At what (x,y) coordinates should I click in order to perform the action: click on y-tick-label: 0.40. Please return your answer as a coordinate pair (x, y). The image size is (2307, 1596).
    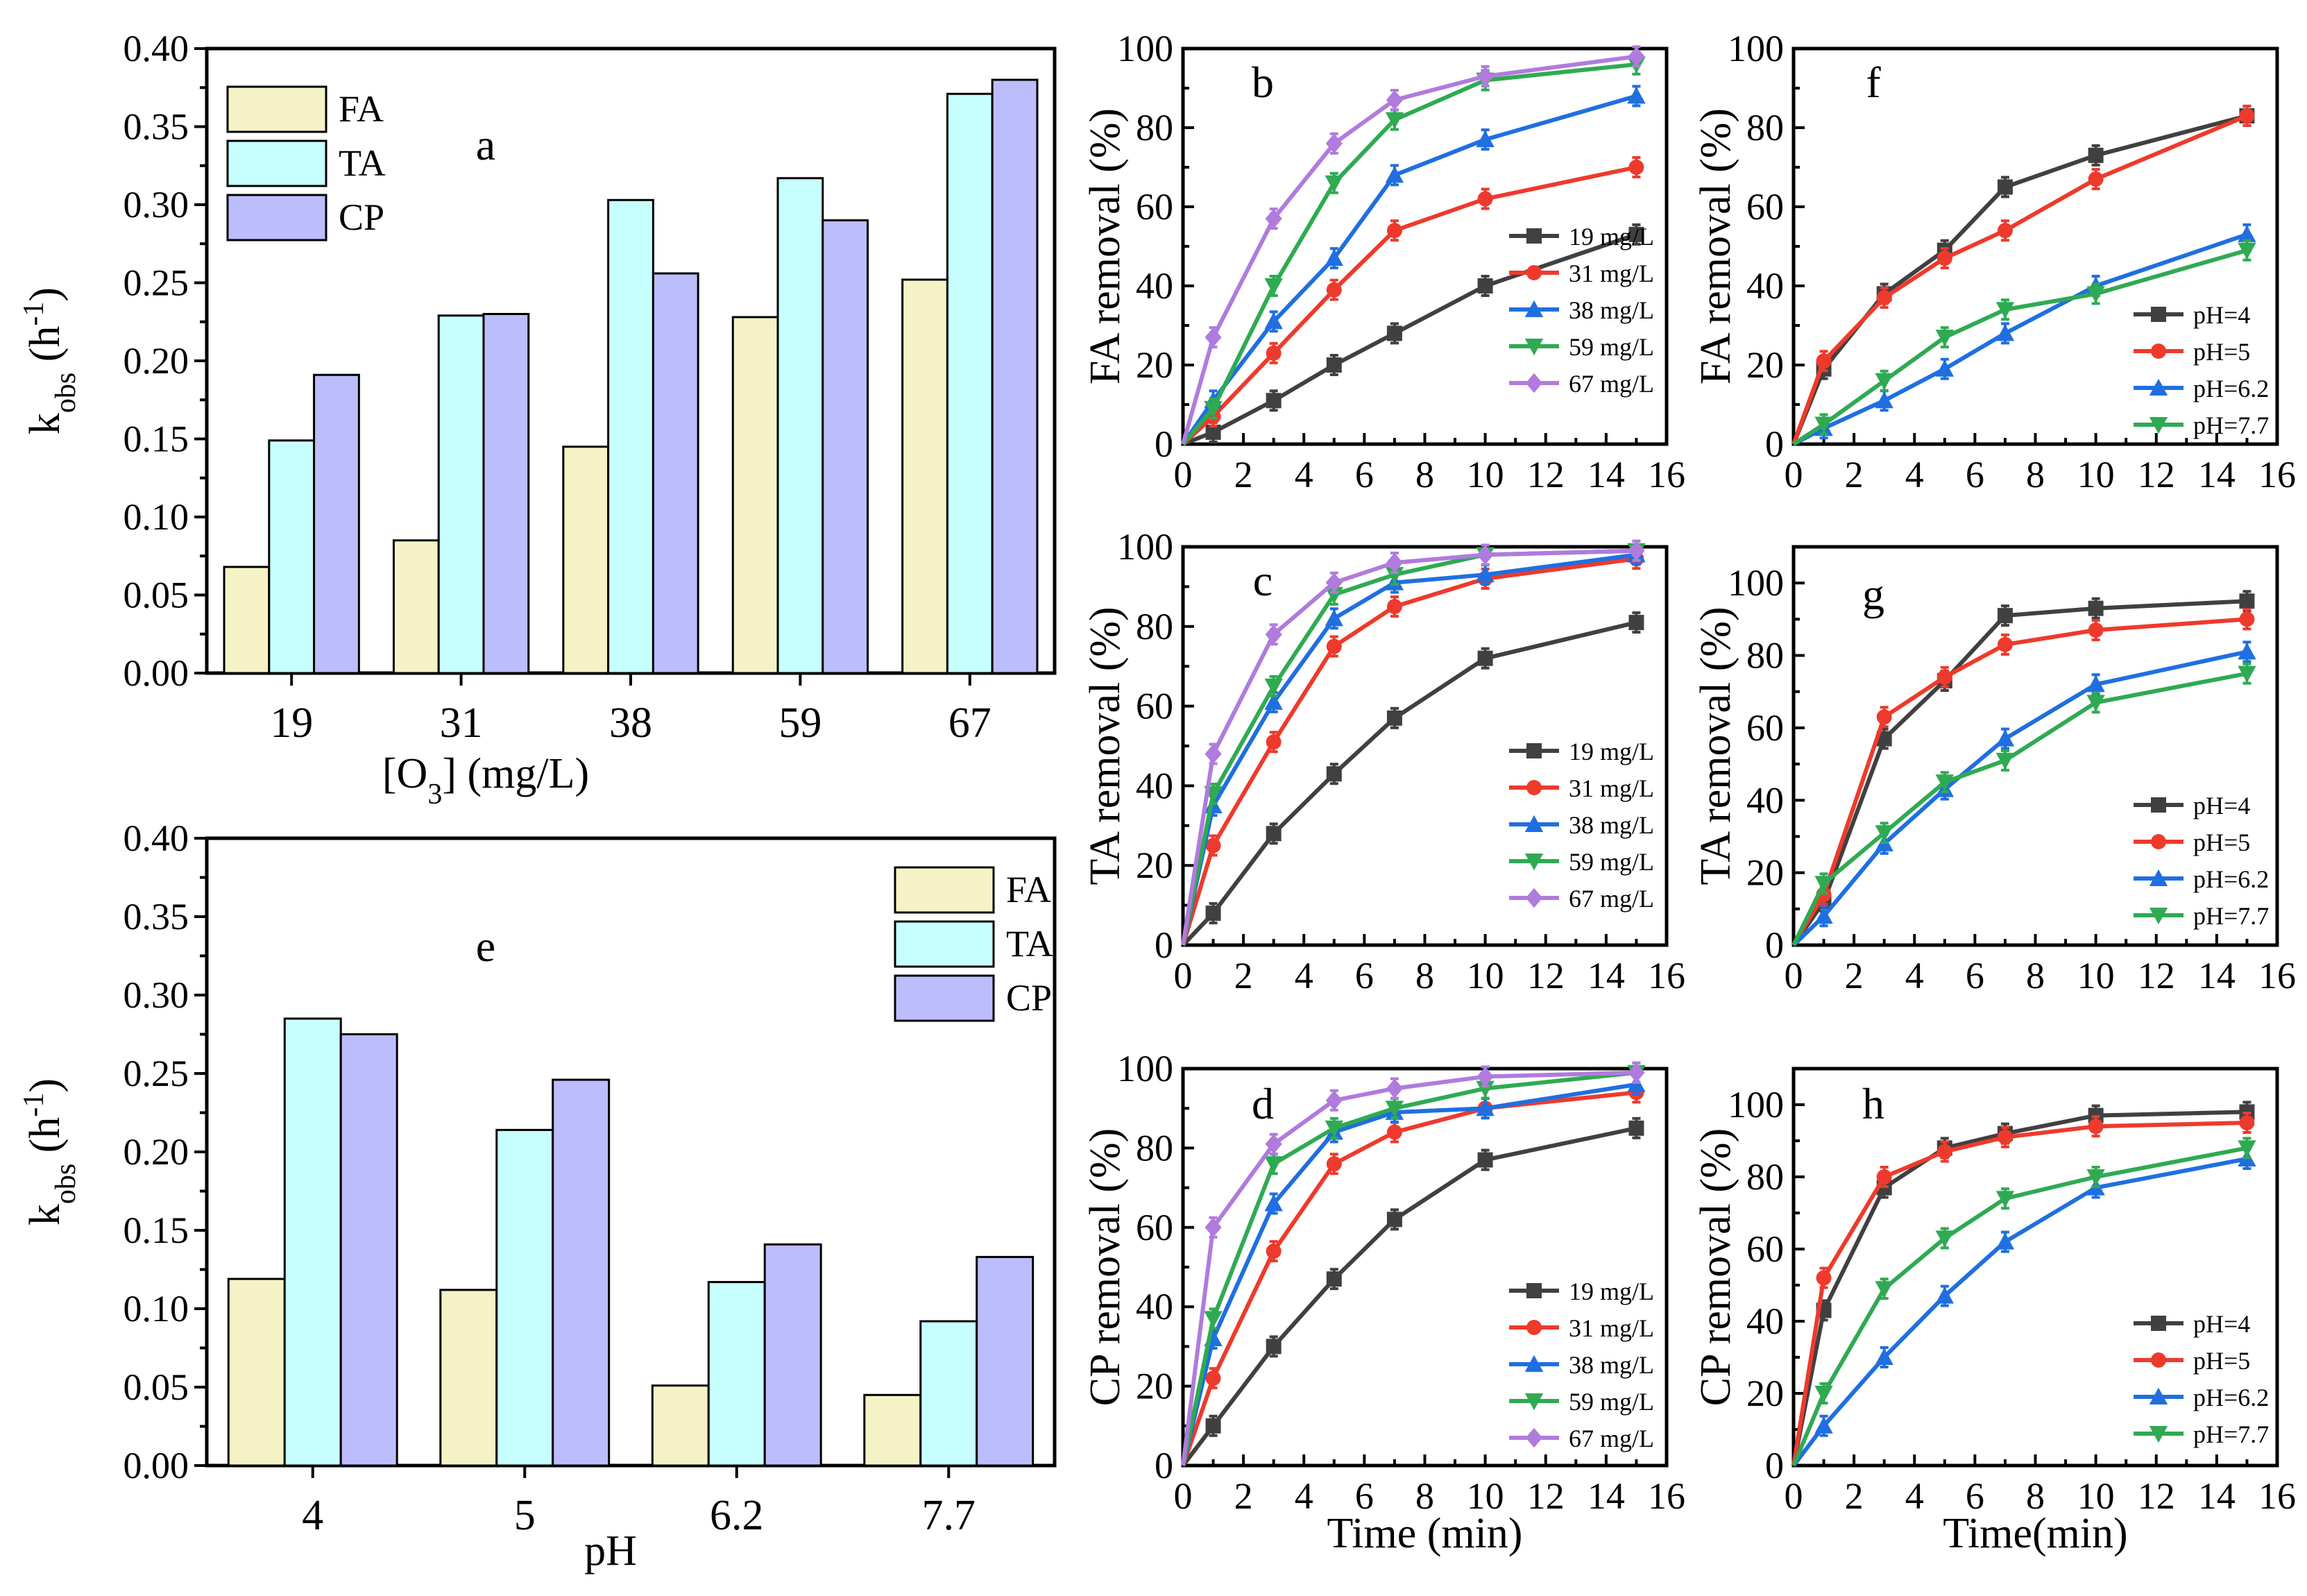
    Looking at the image, I should click on (156, 838).